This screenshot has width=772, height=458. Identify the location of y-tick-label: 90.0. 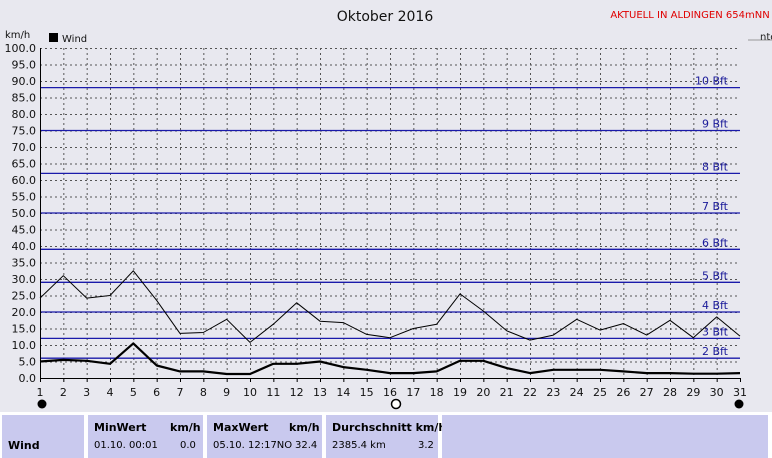
(24, 81).